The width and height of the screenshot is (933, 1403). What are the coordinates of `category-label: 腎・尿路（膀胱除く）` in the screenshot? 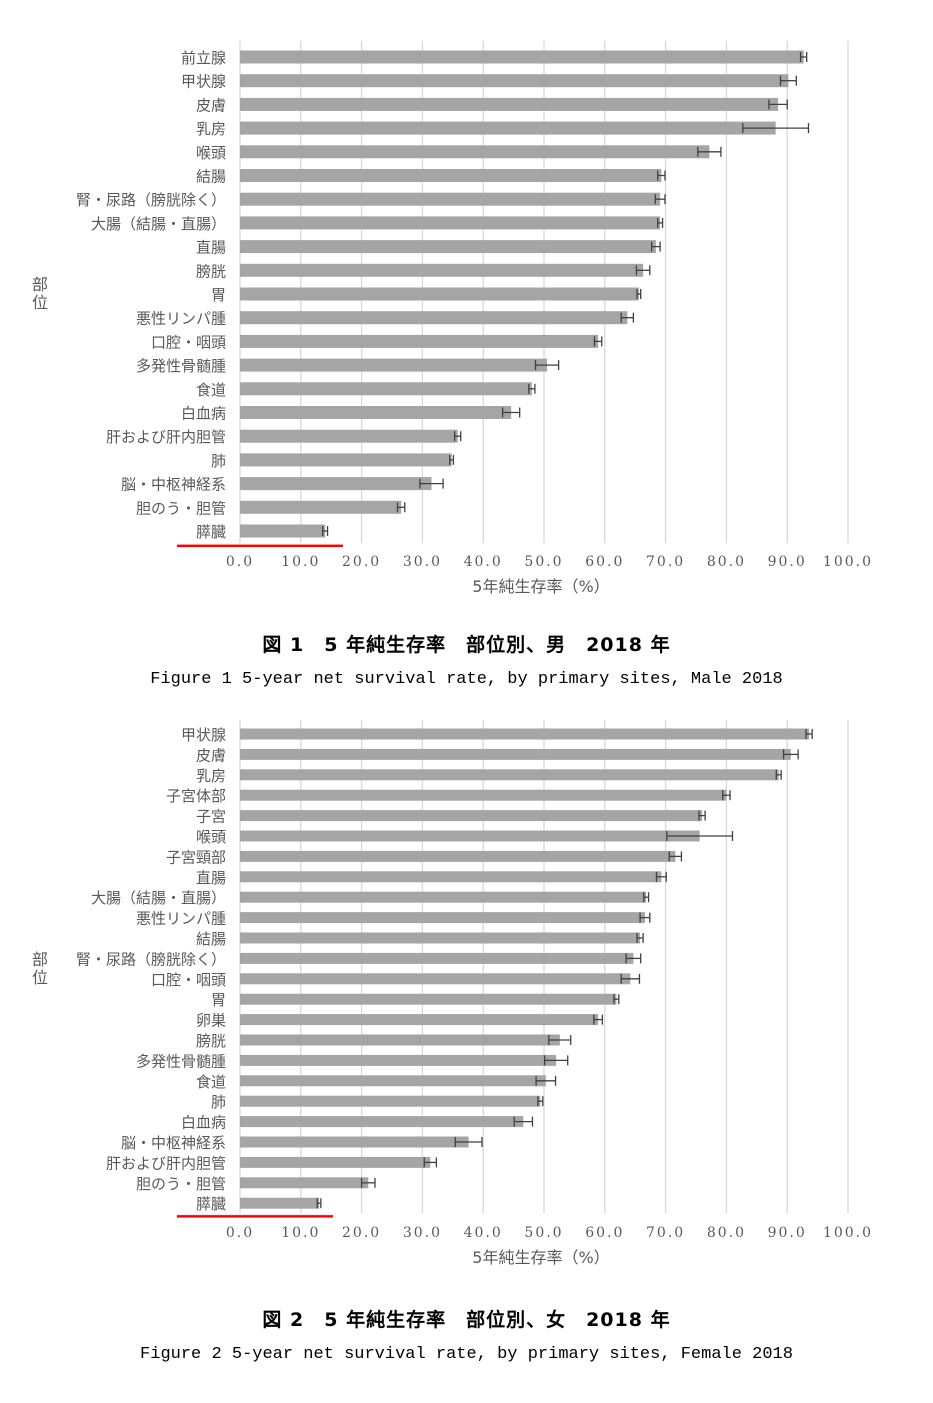 It's located at (151, 959).